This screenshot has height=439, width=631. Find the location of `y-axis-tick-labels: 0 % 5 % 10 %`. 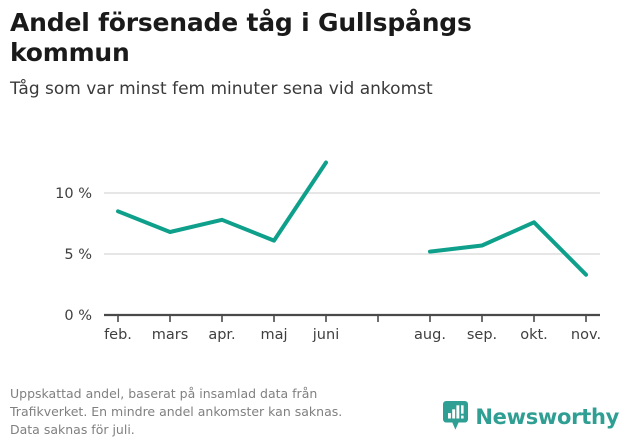

y-axis-tick-labels: 0 % 5 % 10 % is located at coordinates (73, 255).